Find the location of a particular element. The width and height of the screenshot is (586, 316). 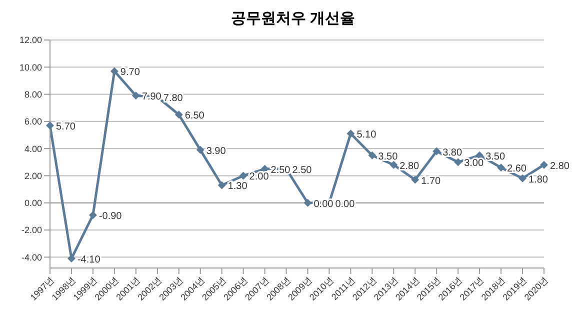

data-label: 0.00 is located at coordinates (345, 204).